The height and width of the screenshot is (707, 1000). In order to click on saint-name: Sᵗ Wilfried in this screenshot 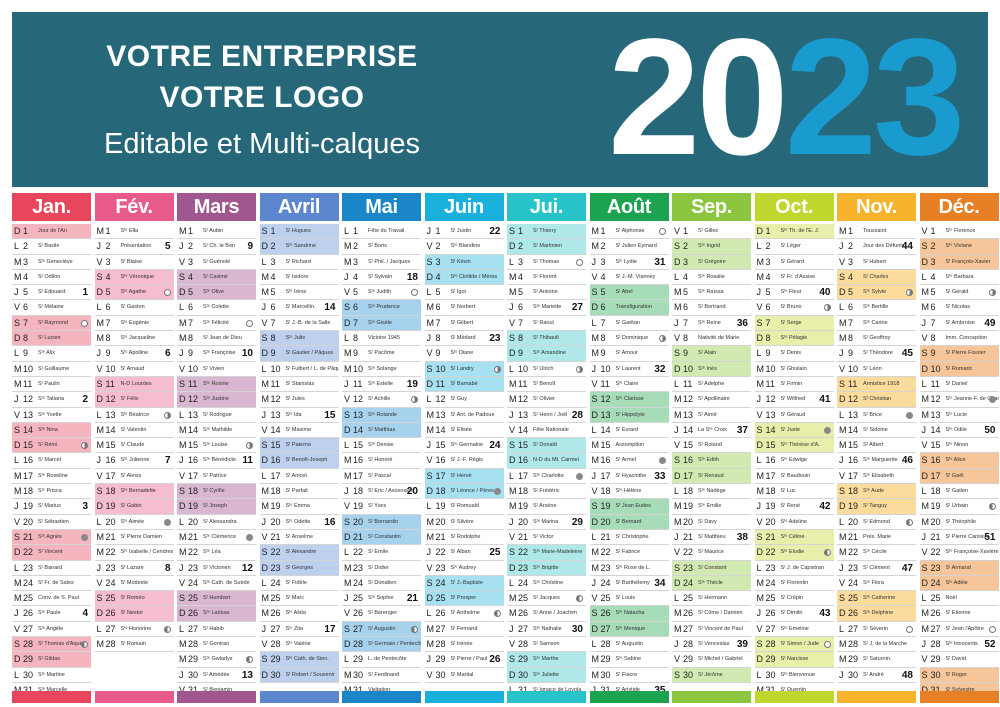, I will do `click(793, 399)`.